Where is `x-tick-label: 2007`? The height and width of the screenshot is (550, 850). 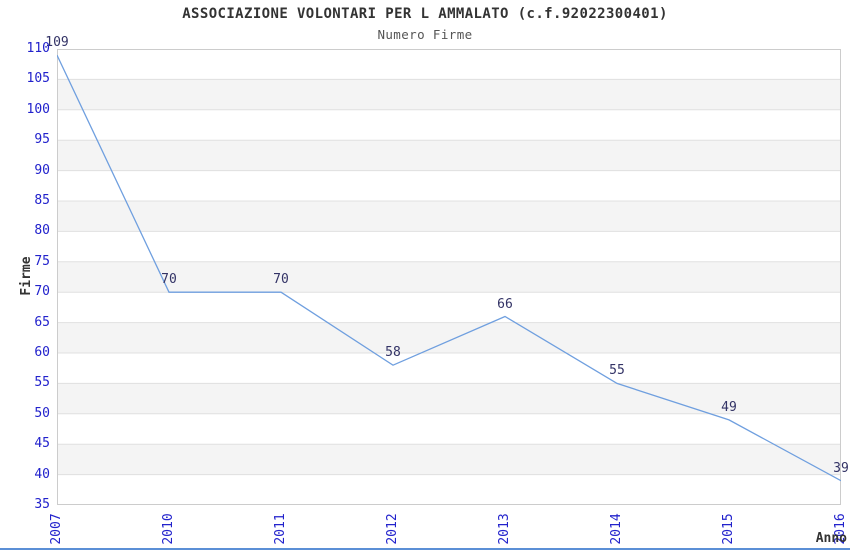
x-tick-label: 2007 is located at coordinates (56, 529).